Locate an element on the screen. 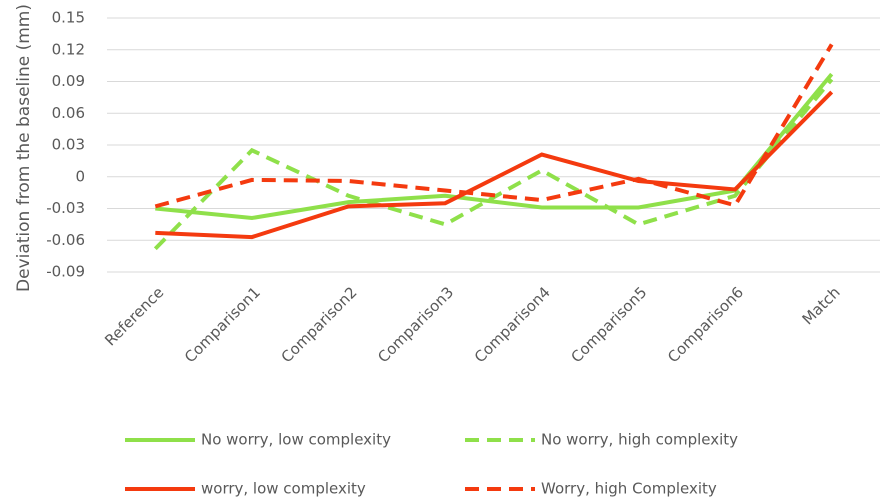 Image resolution: width=893 pixels, height=499 pixels. y-tick-label: 0.03 is located at coordinates (68, 145).